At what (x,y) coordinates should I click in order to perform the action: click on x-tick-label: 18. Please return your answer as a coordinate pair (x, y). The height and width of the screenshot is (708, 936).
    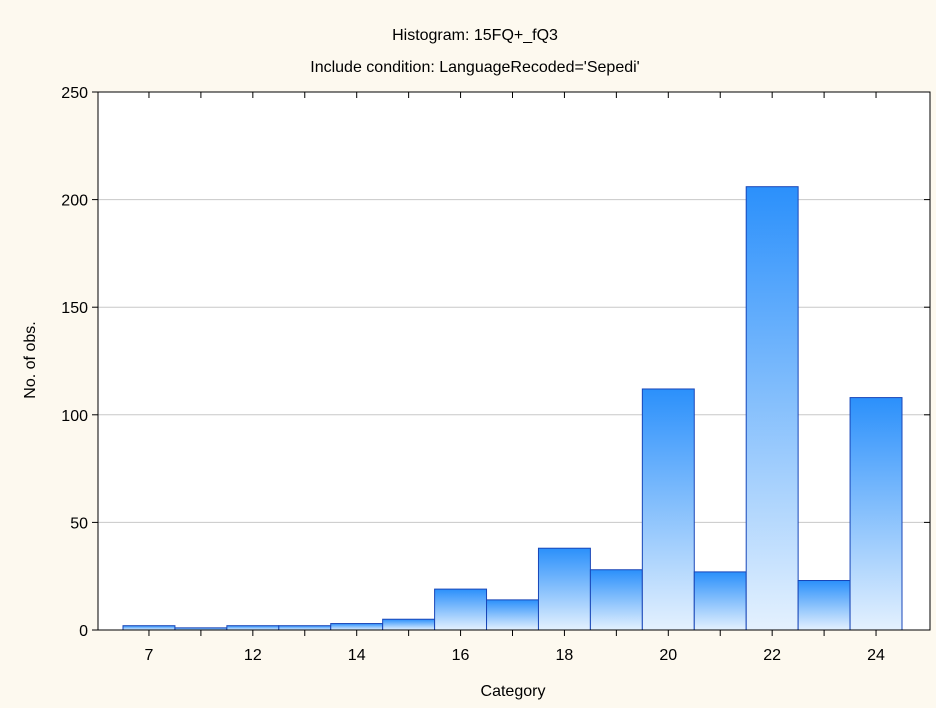
    Looking at the image, I should click on (565, 655).